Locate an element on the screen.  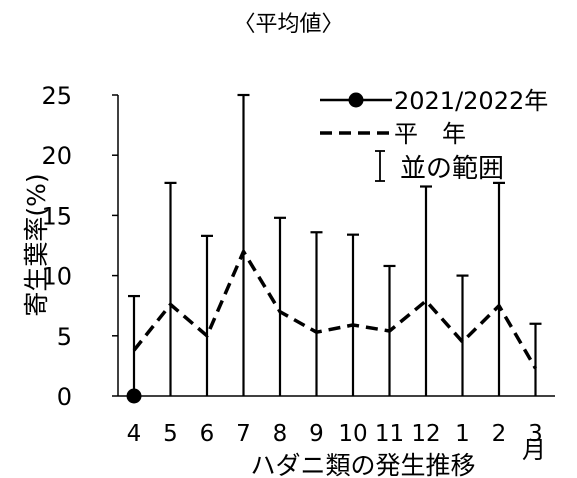
x-tick-label: 12 is located at coordinates (425, 434).